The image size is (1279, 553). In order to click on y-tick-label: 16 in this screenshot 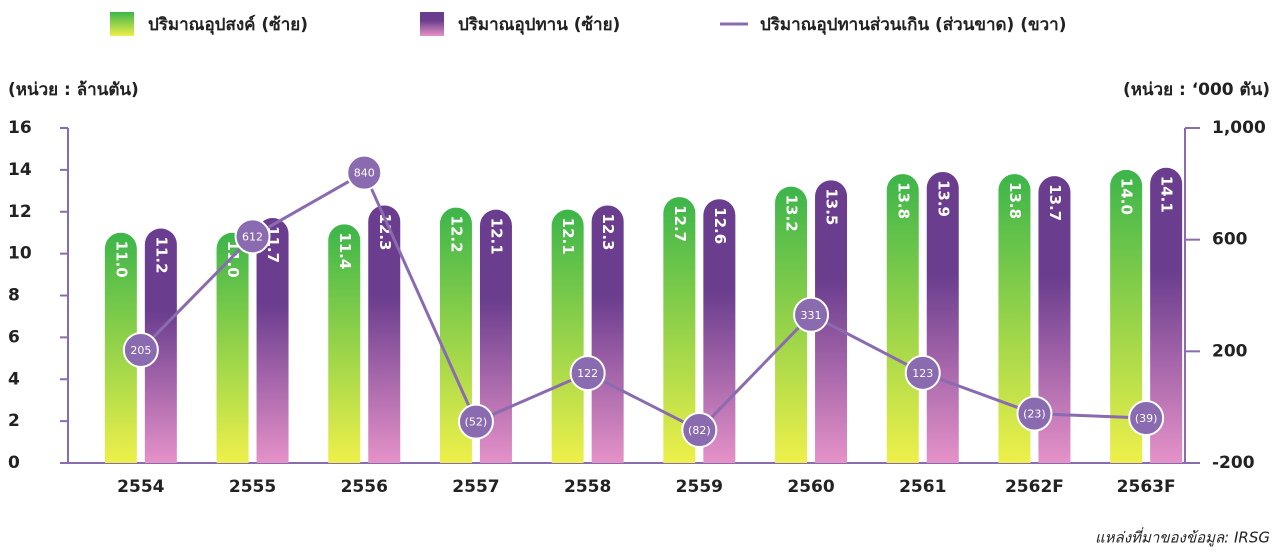, I will do `click(20, 128)`.